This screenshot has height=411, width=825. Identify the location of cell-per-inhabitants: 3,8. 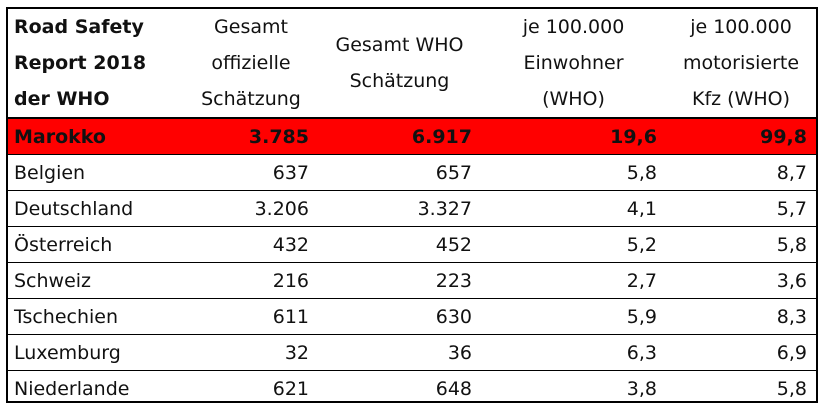
(641, 388).